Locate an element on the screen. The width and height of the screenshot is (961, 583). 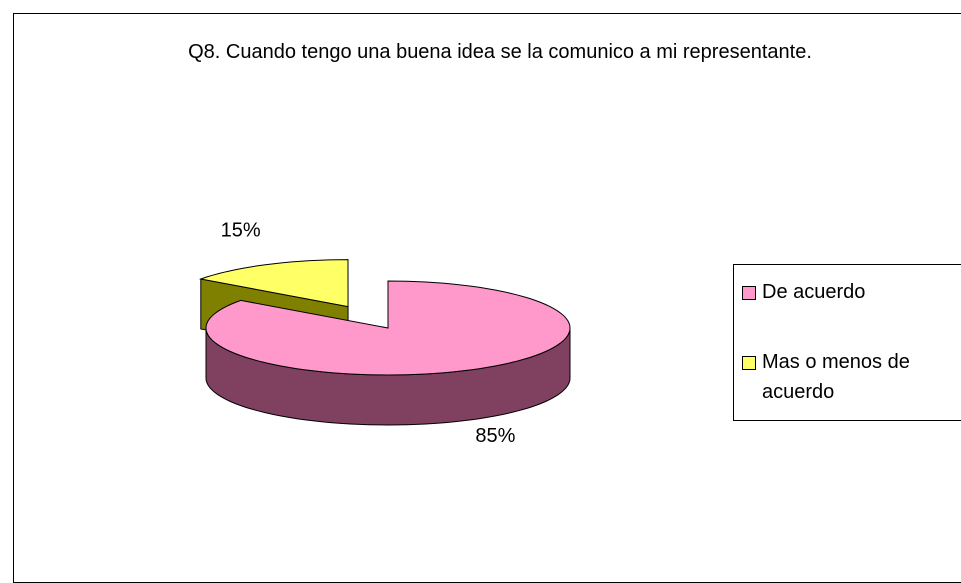
data-label: 15% is located at coordinates (241, 231).